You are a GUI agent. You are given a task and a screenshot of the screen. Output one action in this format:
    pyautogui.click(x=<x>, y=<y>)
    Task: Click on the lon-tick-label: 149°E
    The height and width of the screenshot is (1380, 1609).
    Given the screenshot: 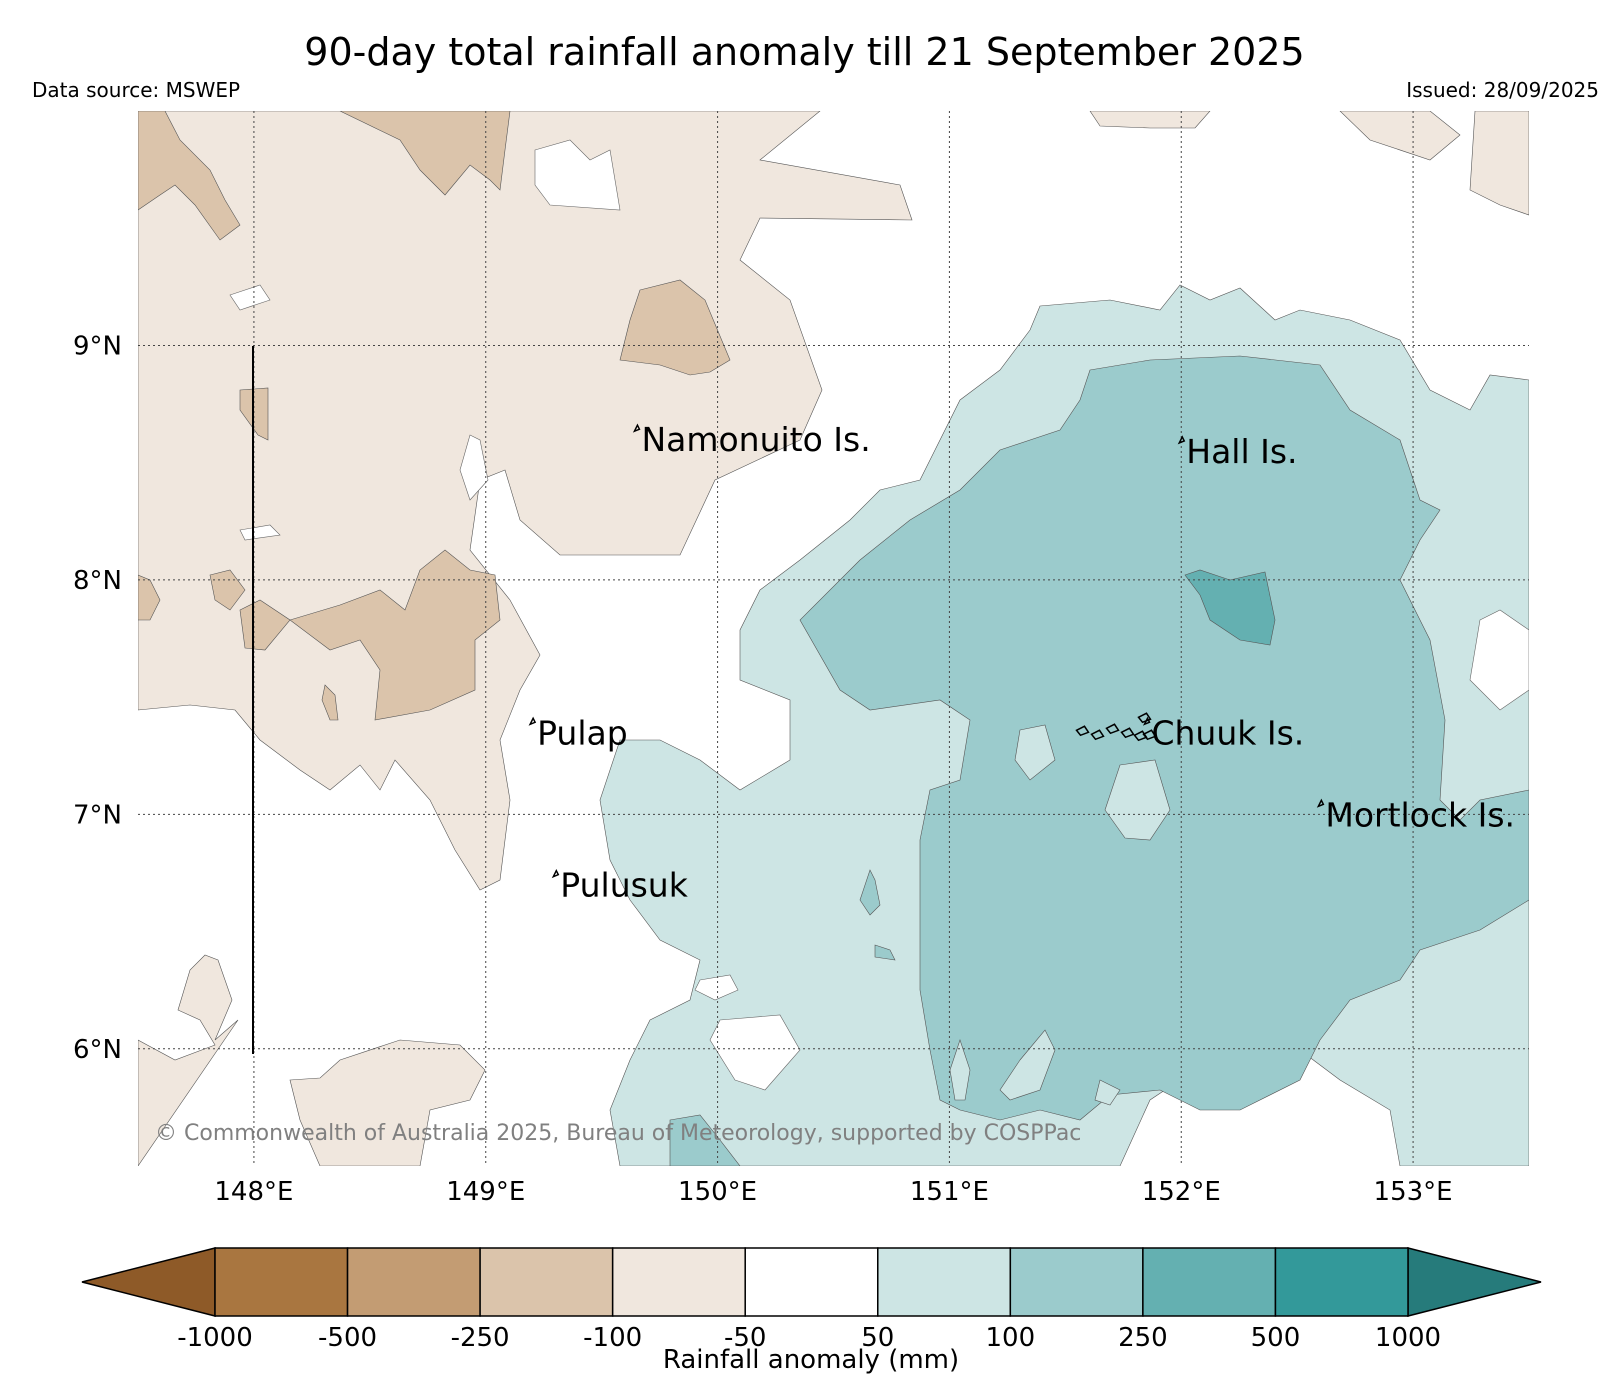 What is the action you would take?
    pyautogui.click(x=485, y=1192)
    